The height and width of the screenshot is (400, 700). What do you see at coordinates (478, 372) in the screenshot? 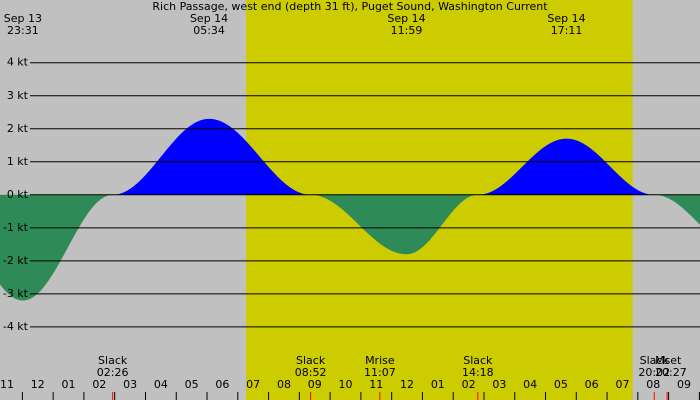
I see `event-time: 14:18` at bounding box center [478, 372].